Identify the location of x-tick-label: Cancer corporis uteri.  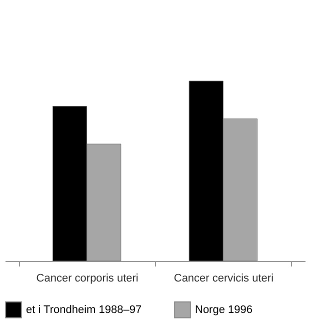
(87, 278).